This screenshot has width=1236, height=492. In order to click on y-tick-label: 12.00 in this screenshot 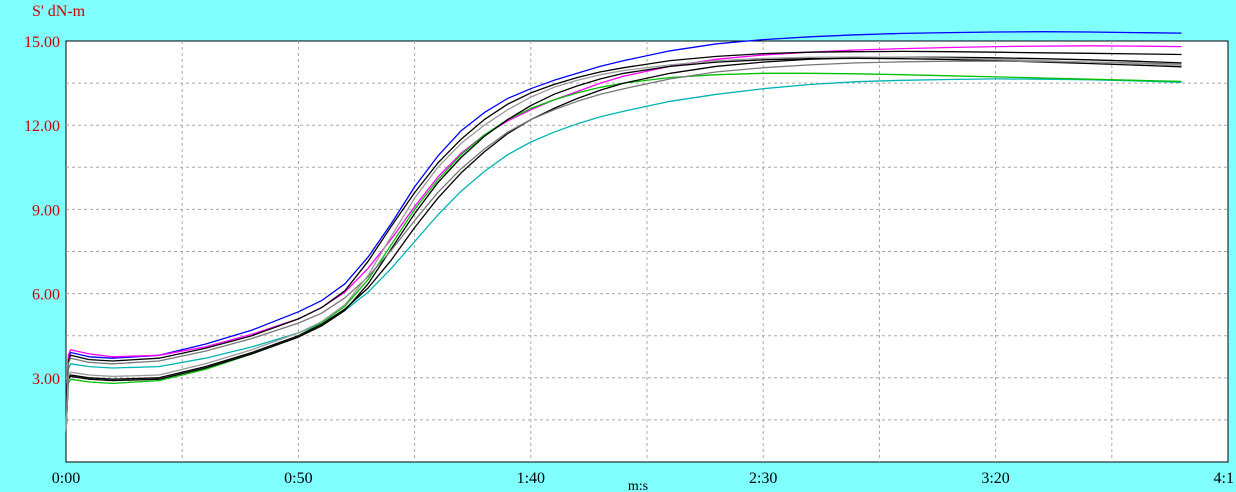, I will do `click(42, 126)`.